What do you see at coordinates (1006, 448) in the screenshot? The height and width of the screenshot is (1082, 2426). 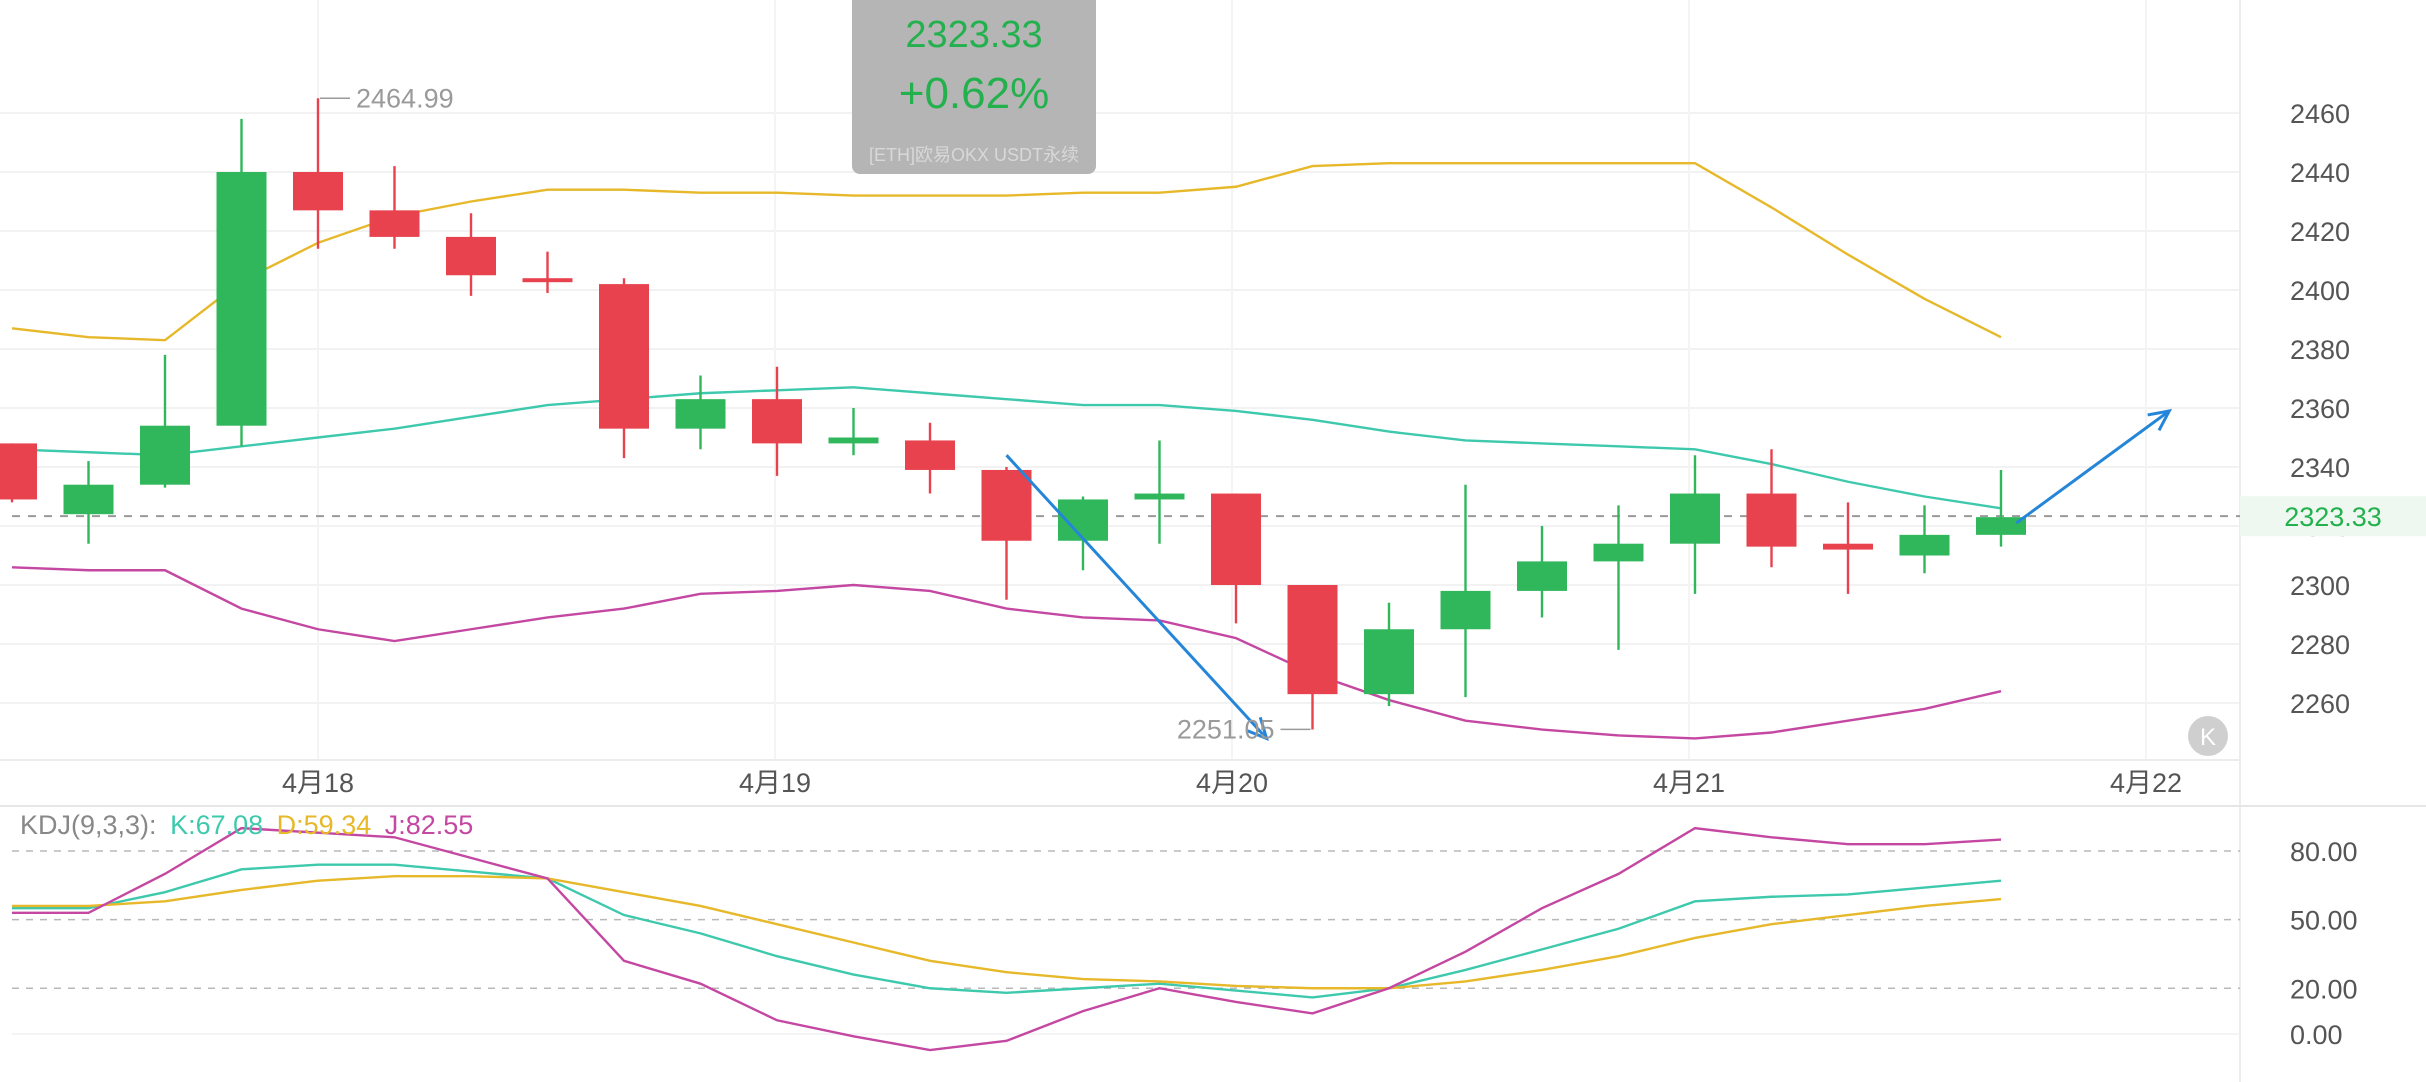 I see `boll-middle-band` at bounding box center [1006, 448].